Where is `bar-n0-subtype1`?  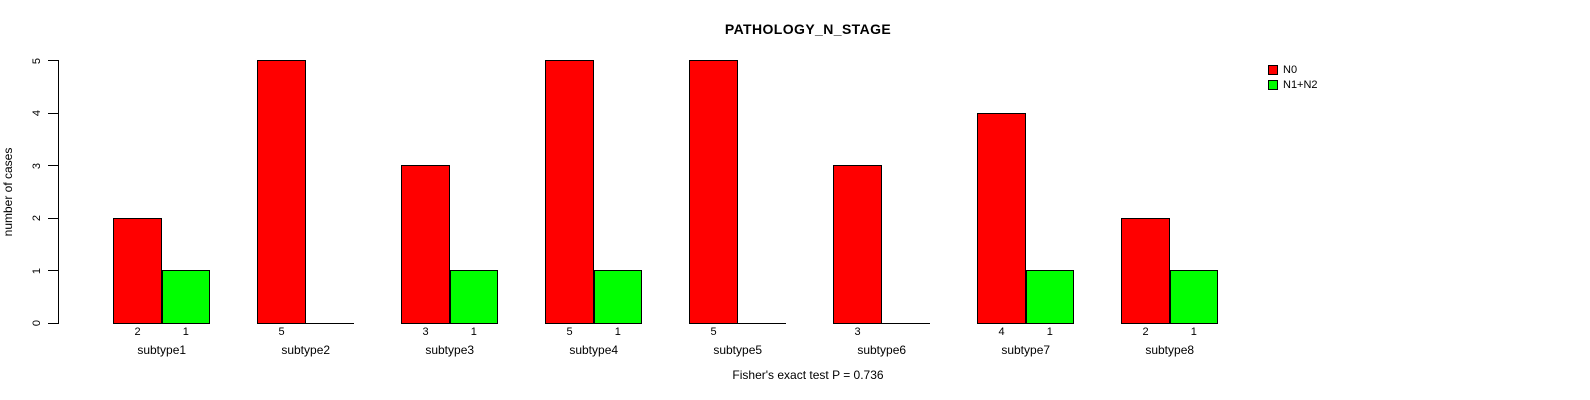 bar-n0-subtype1 is located at coordinates (137, 270).